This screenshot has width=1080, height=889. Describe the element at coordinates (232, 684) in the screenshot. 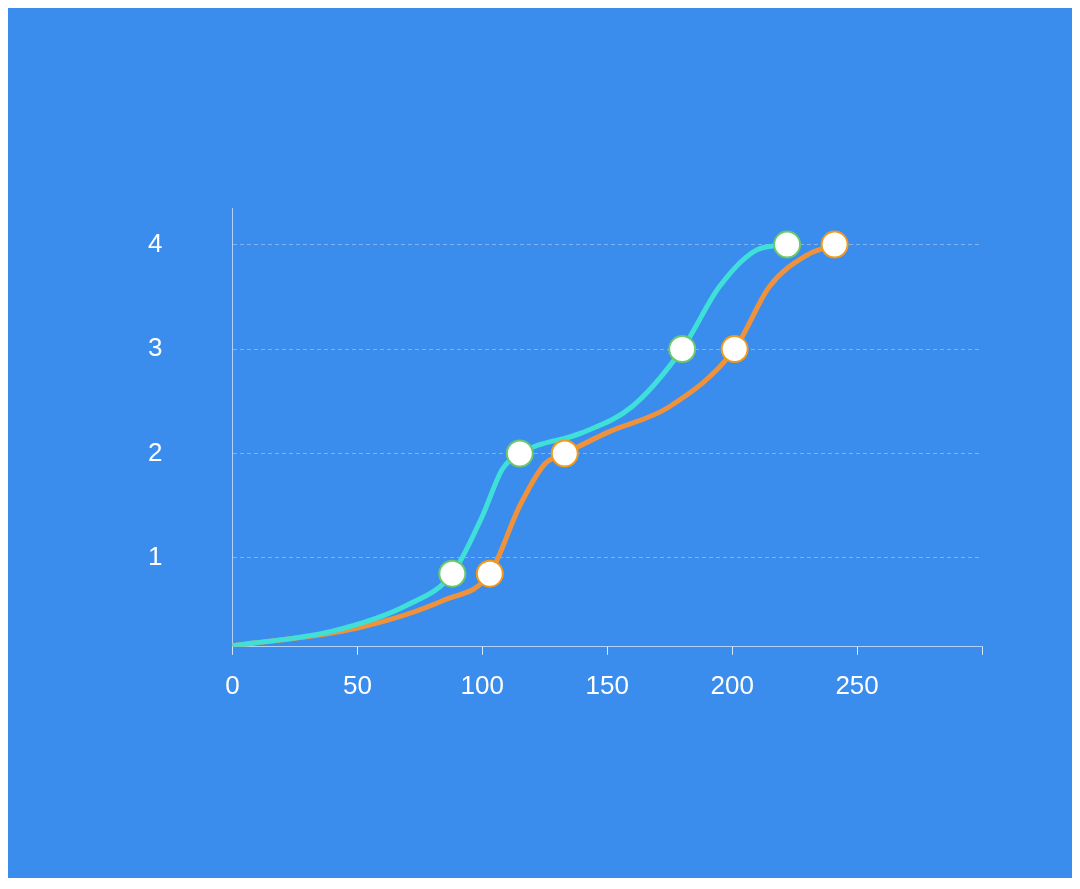

I see `x-tick-label: 0` at that location.